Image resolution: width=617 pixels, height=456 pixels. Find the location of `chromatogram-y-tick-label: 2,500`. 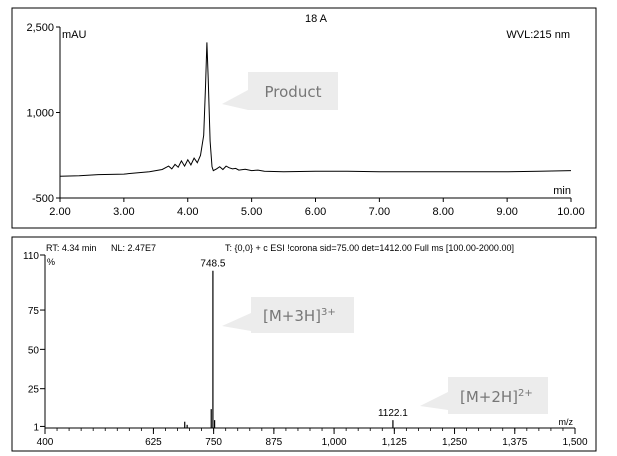

chromatogram-y-tick-label: 2,500 is located at coordinates (40, 28).